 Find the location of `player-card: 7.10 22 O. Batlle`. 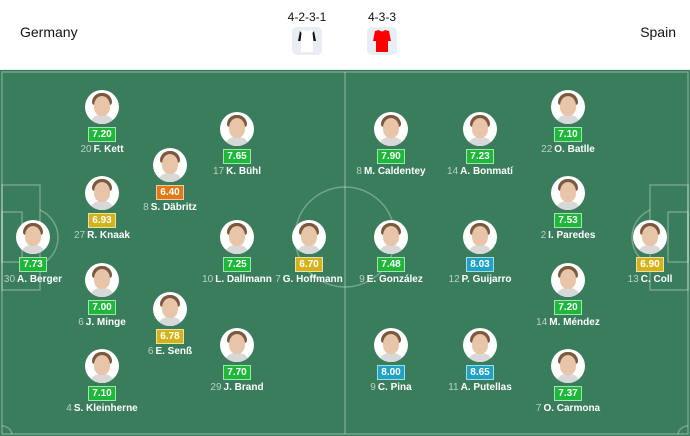

player-card: 7.10 22 O. Batlle is located at coordinates (568, 122).